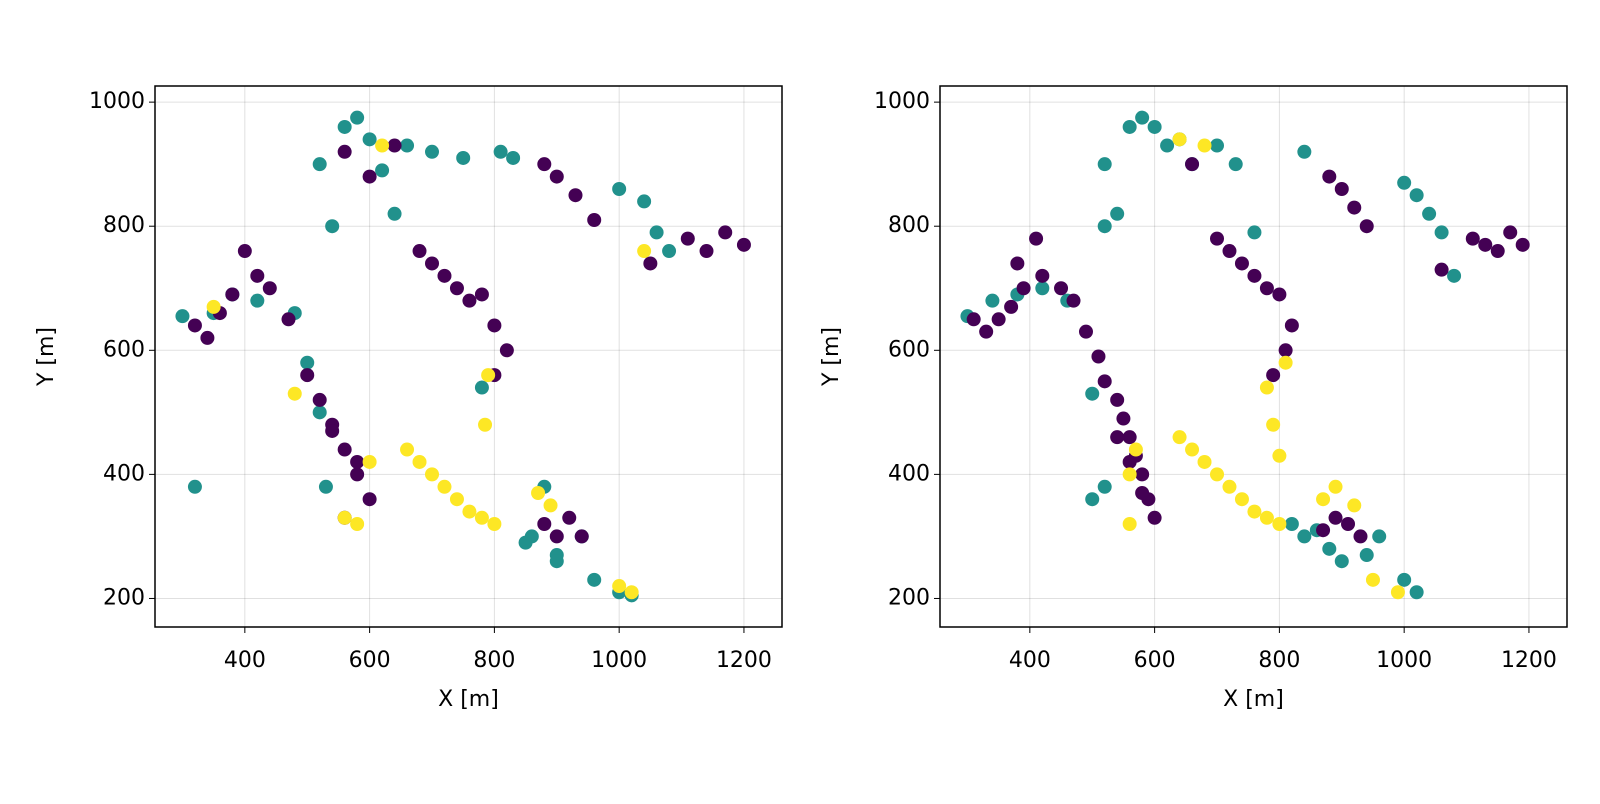 The width and height of the screenshot is (1600, 804). Describe the element at coordinates (744, 660) in the screenshot. I see `x-tick-label: 1200` at that location.